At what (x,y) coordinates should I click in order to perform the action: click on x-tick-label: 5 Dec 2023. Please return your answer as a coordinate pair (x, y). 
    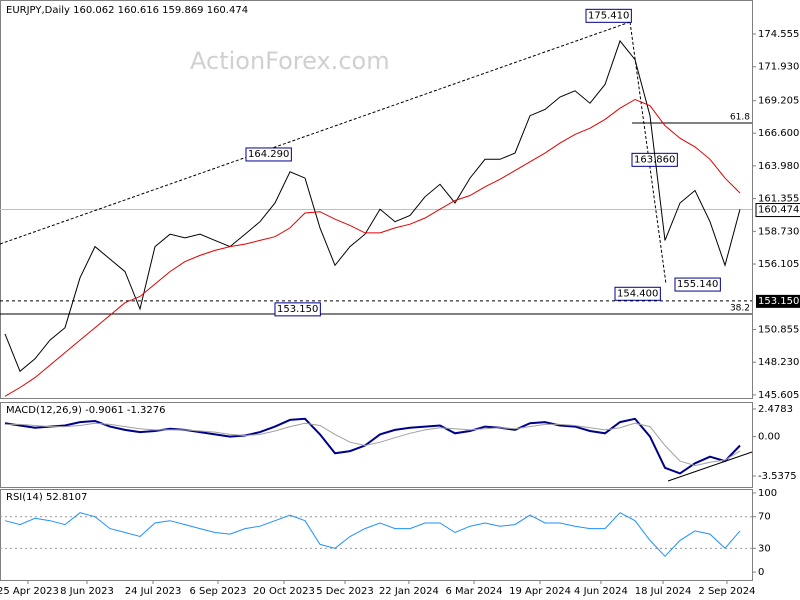
    Looking at the image, I should click on (345, 591).